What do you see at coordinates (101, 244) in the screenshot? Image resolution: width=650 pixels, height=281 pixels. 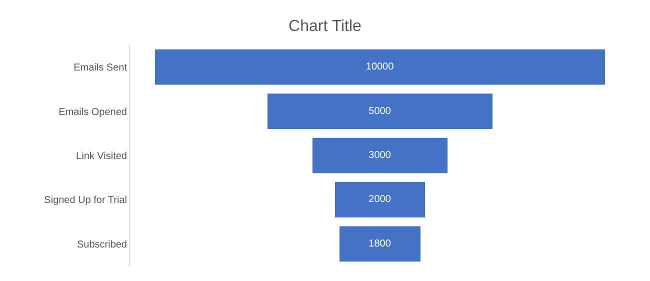 I see `category-label: Subscribed` at bounding box center [101, 244].